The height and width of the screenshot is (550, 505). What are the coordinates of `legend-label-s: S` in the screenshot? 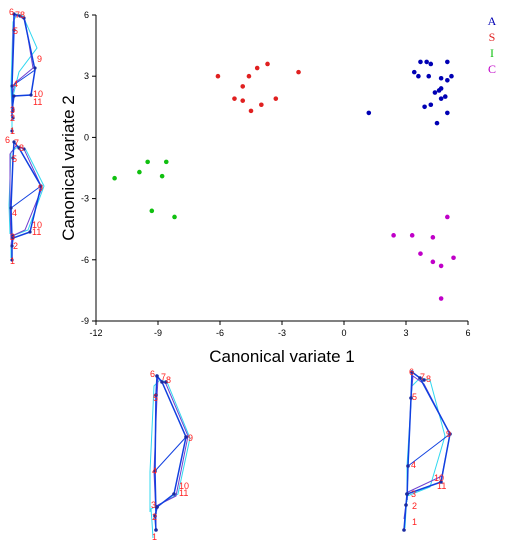 It's located at (492, 37).